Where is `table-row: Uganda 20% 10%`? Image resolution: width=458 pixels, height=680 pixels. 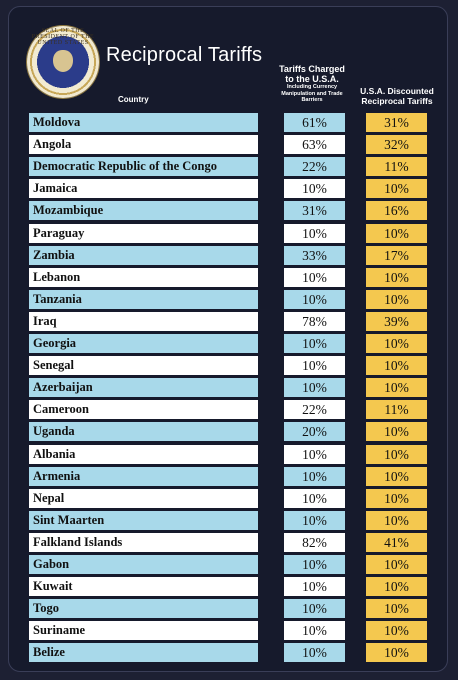
table-row: Uganda 20% 10% is located at coordinates (229, 432).